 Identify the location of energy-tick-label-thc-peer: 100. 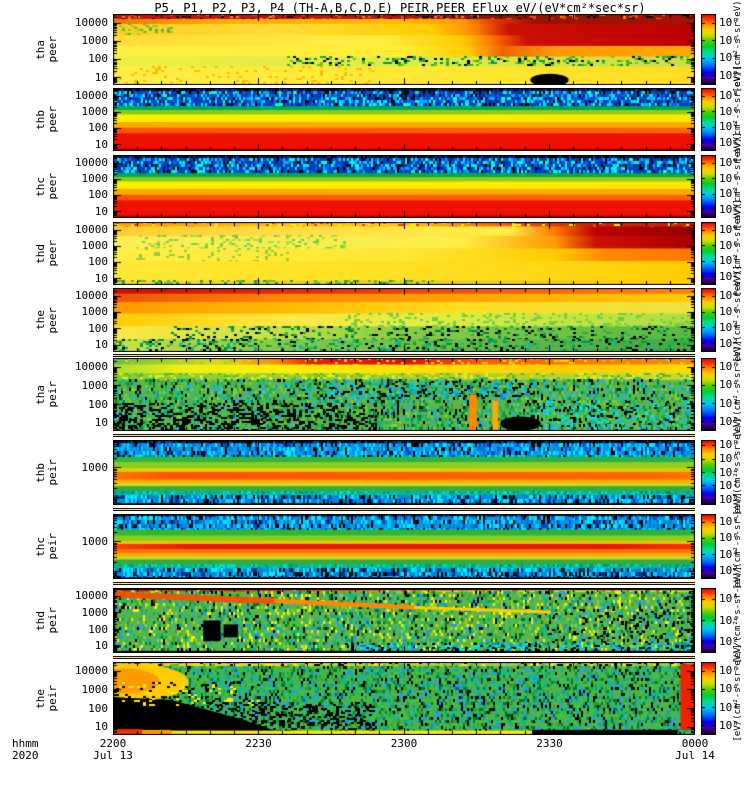
(98, 195).